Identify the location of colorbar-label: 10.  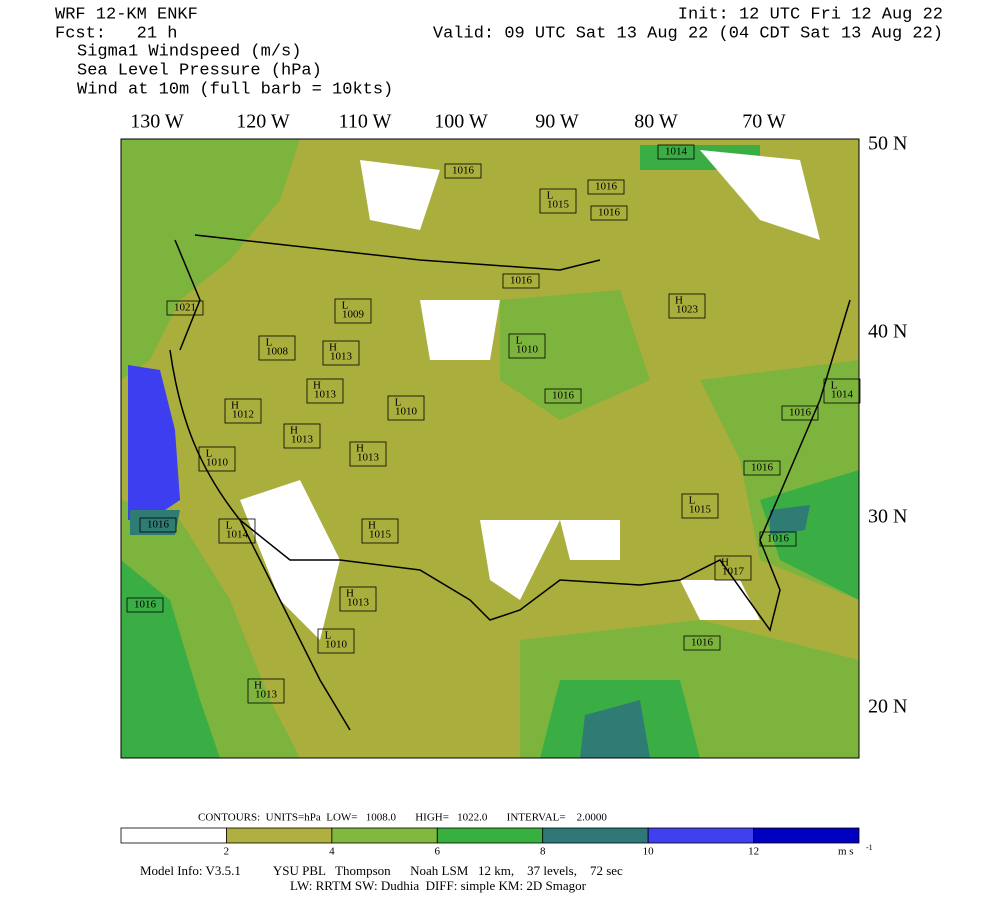
(649, 852).